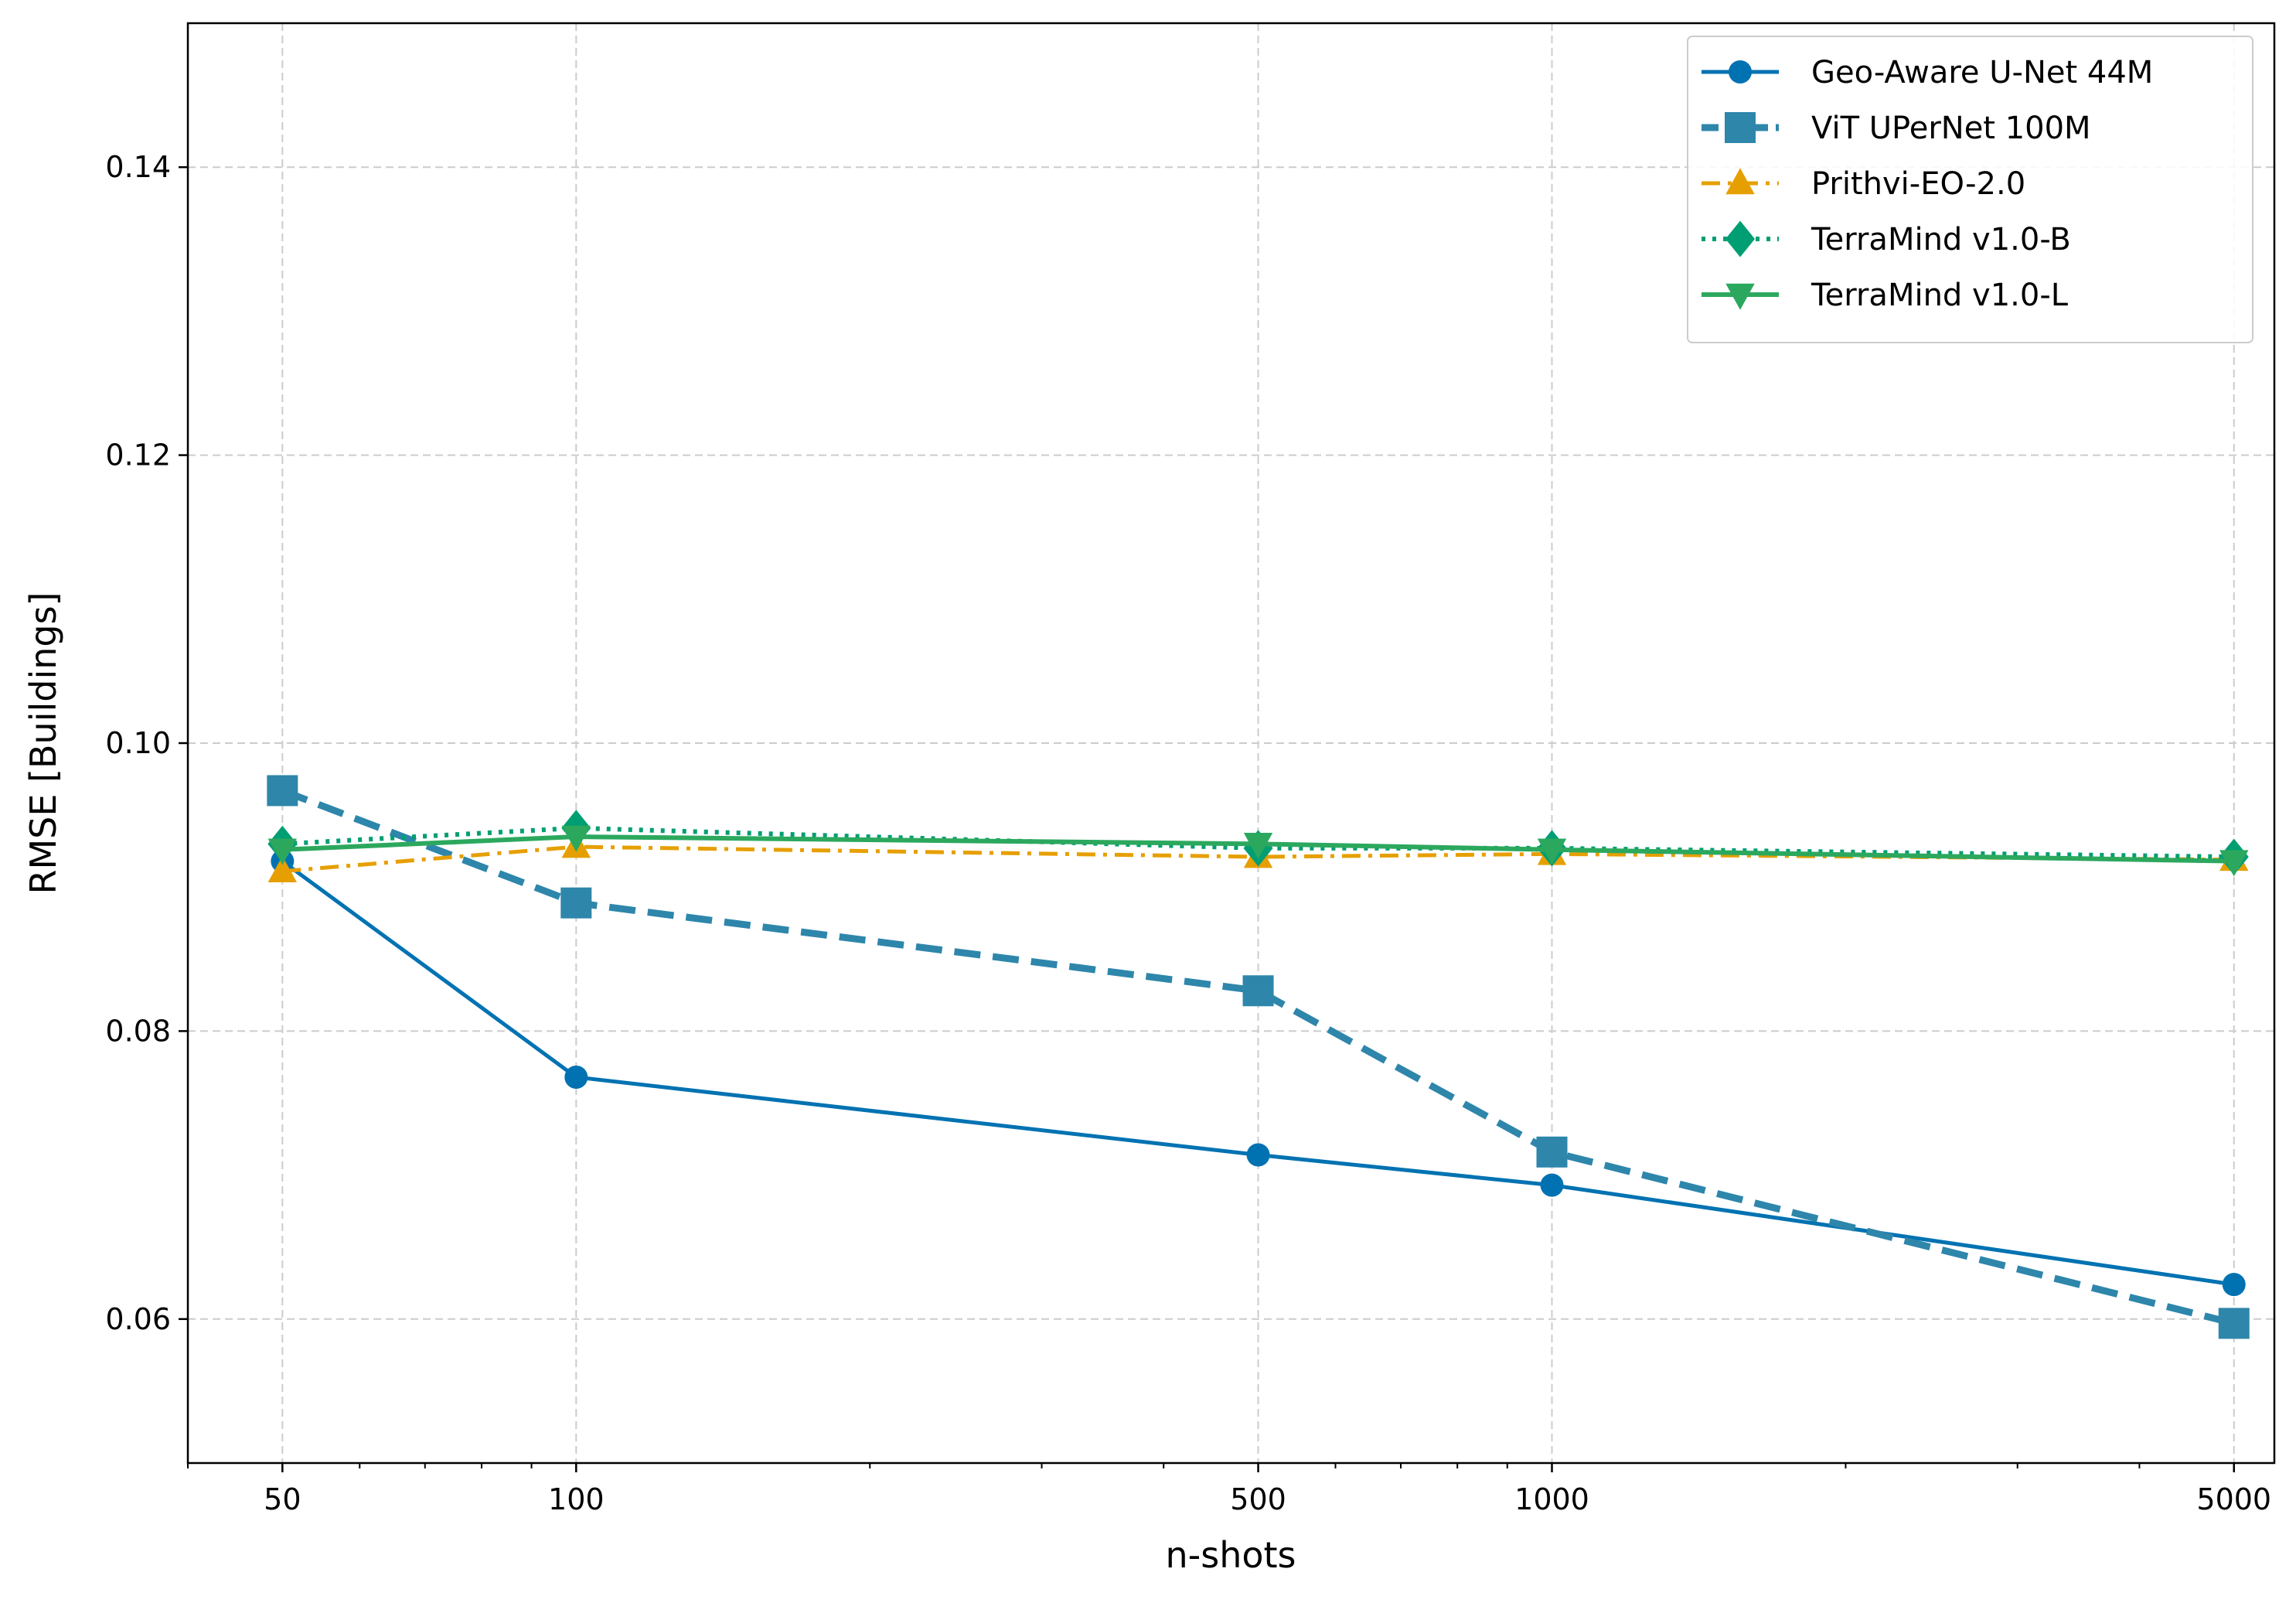  What do you see at coordinates (1982, 72) in the screenshot?
I see `legend-label: Geo-Aware U-Net 44M` at bounding box center [1982, 72].